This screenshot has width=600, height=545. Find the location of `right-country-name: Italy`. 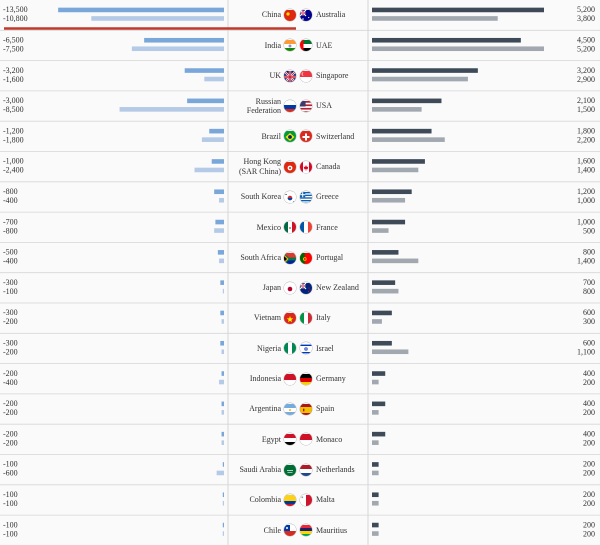

right-country-name: Italy is located at coordinates (323, 318).